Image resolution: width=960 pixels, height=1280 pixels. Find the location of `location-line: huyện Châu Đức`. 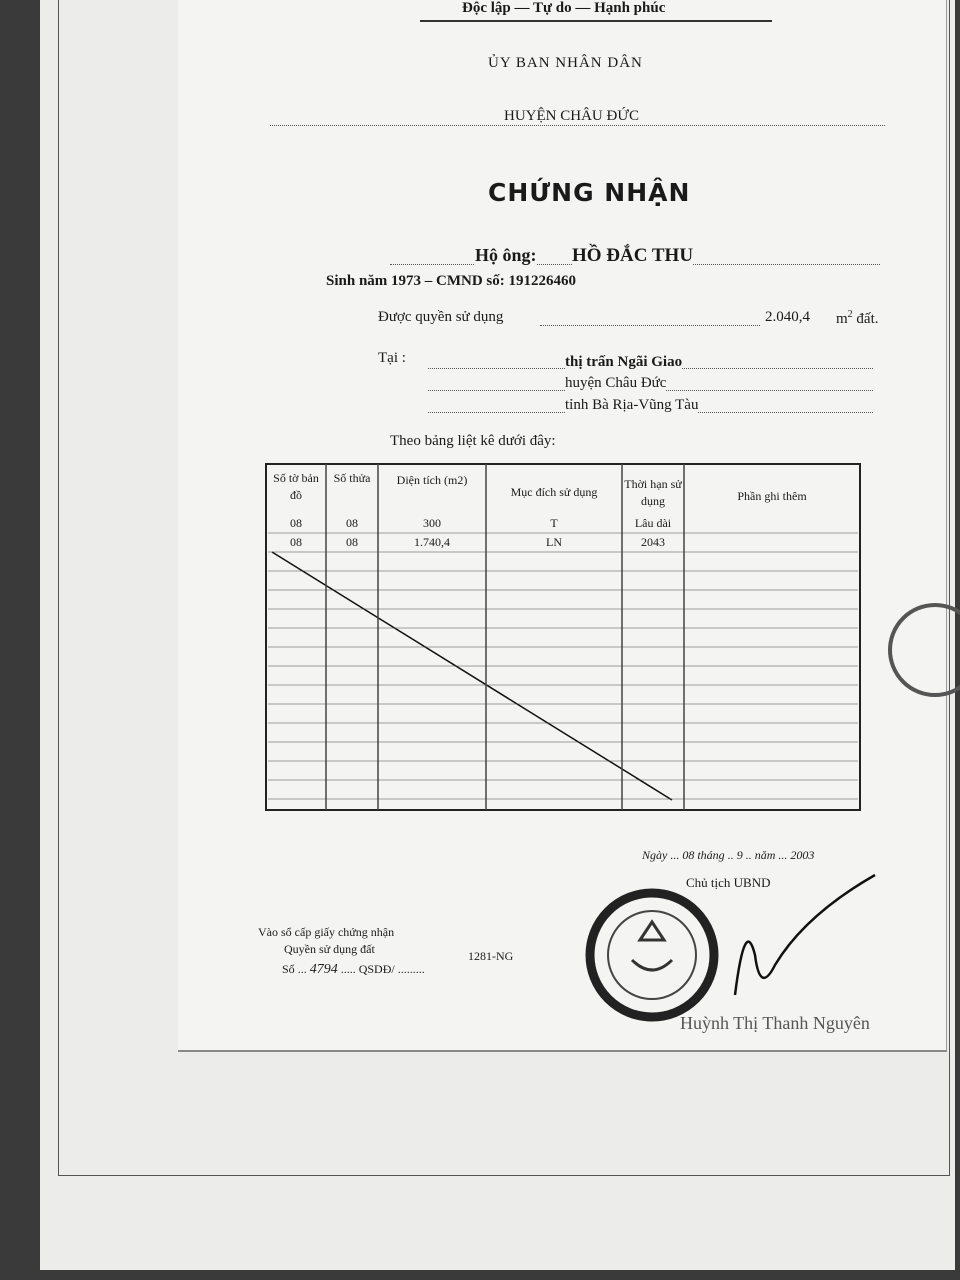

location-line: huyện Châu Đức is located at coordinates (616, 383).